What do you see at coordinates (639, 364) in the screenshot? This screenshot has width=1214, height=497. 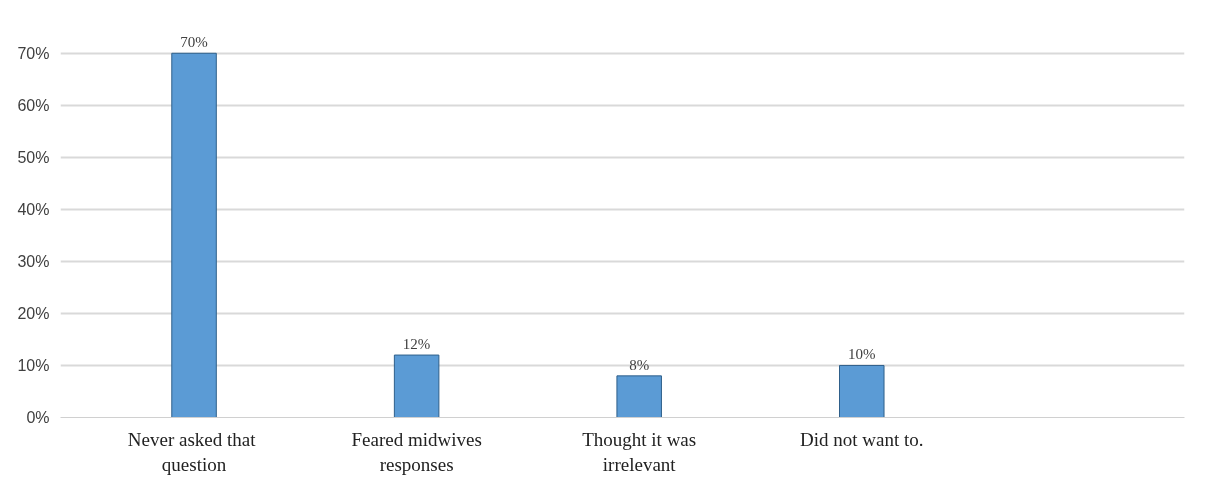 I see `data-label: 8%` at bounding box center [639, 364].